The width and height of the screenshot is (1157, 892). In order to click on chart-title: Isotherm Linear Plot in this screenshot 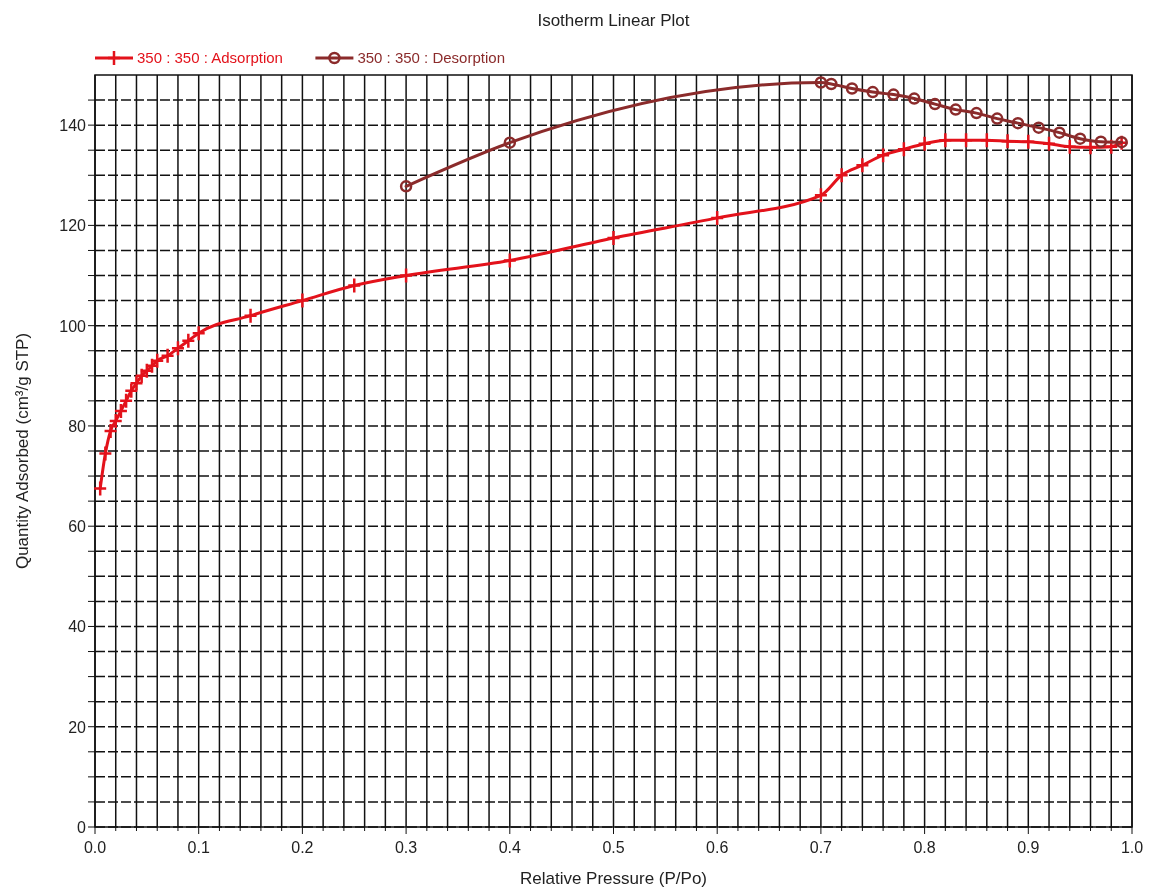, I will do `click(613, 20)`.